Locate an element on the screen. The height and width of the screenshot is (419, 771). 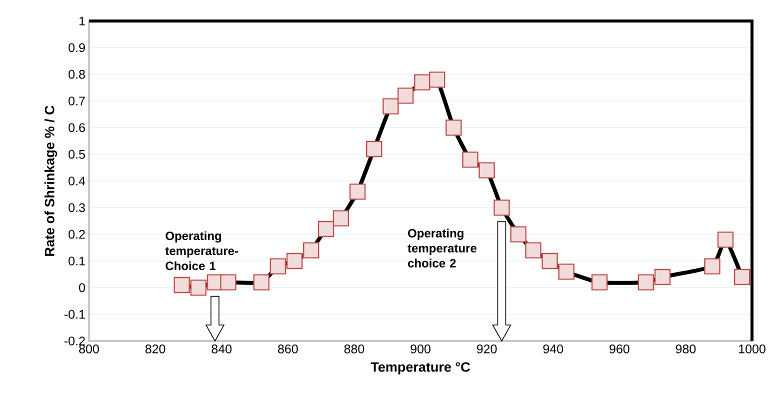
x-tick-label: 940 is located at coordinates (553, 349).